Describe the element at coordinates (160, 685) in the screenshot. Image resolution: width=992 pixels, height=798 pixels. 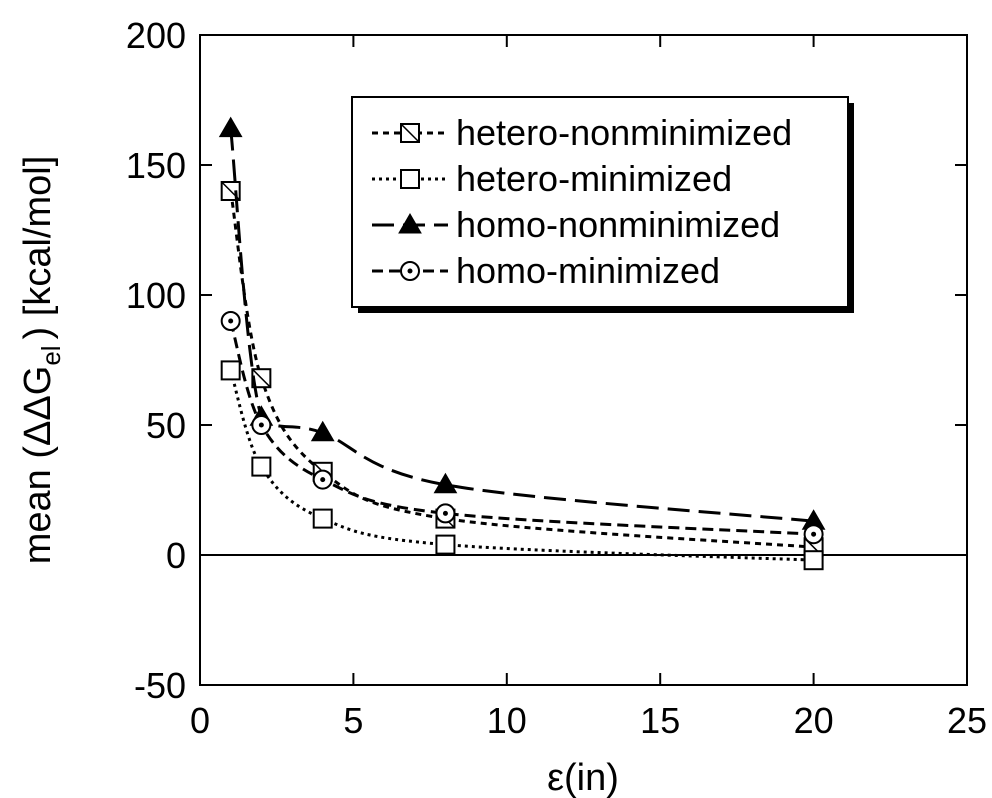
I see `y-tick-label: -50` at that location.